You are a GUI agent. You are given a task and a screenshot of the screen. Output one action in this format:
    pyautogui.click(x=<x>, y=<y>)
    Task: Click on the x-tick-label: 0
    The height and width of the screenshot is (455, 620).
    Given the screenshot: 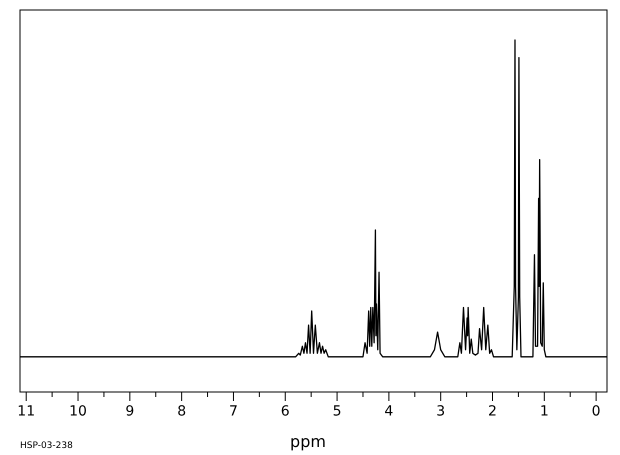 What is the action you would take?
    pyautogui.click(x=596, y=412)
    